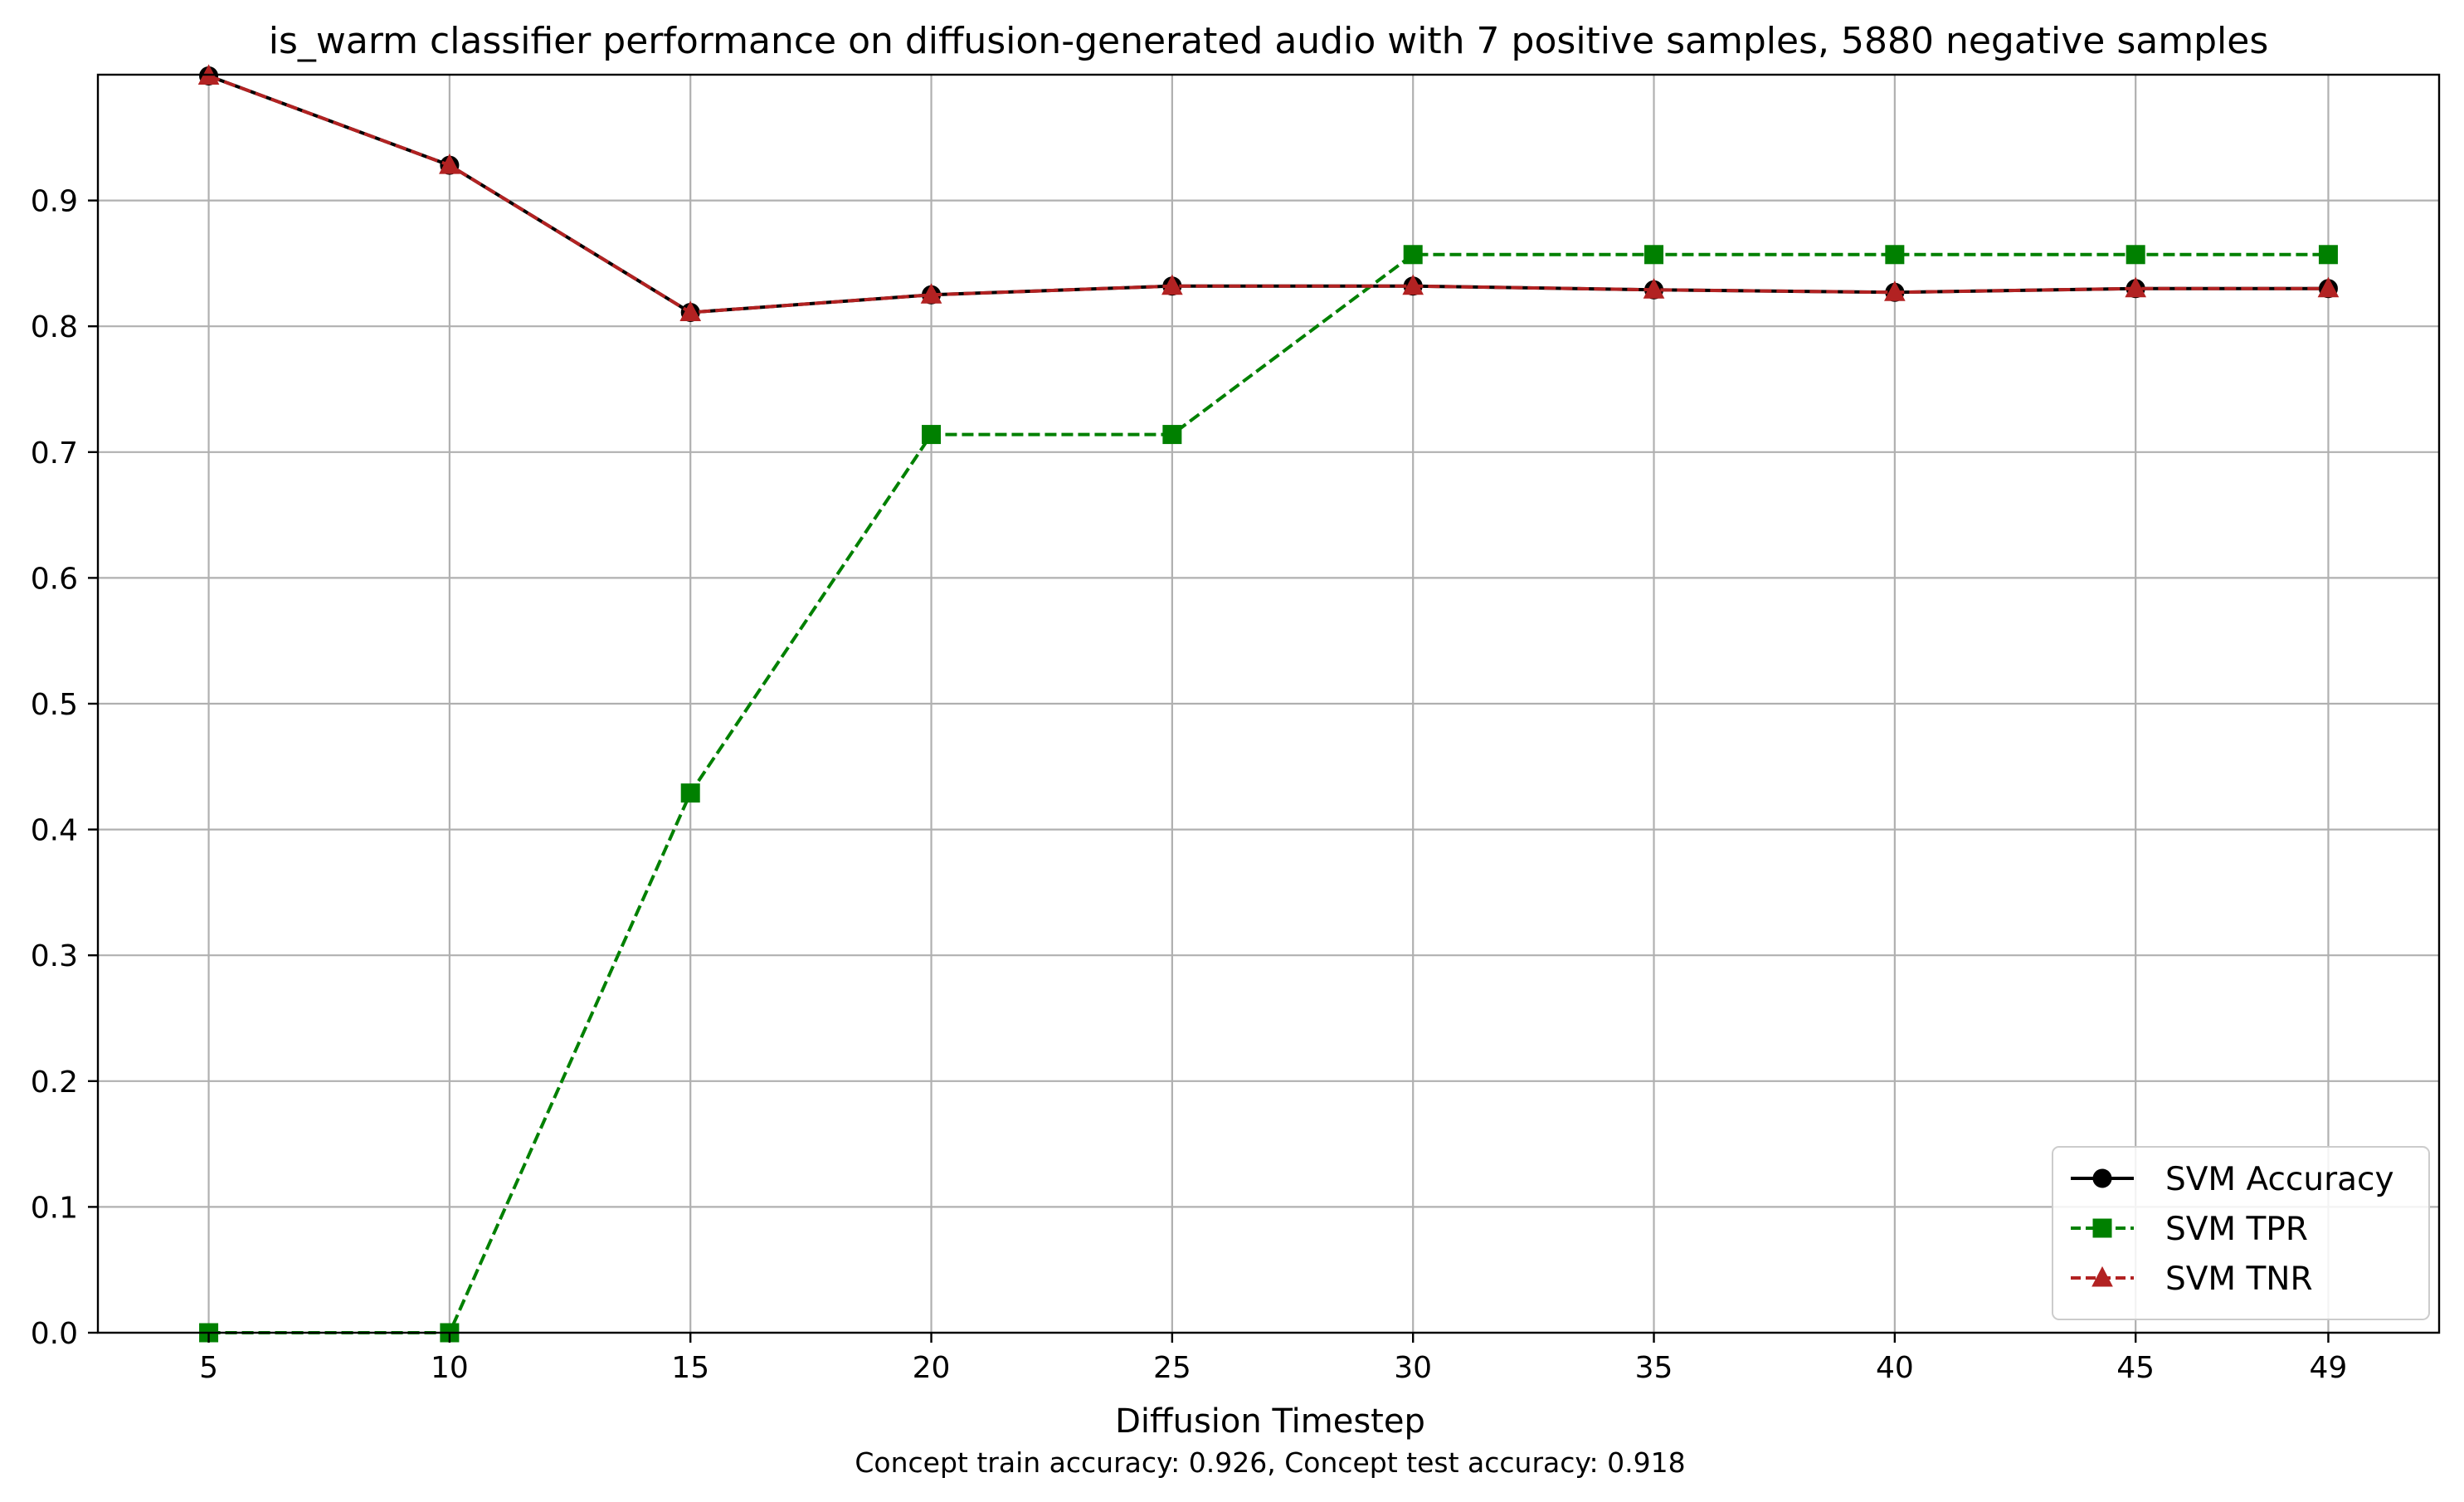 Image resolution: width=2464 pixels, height=1502 pixels. What do you see at coordinates (2239, 1279) in the screenshot?
I see `legend-label-svm-tnr: SVM TNR` at bounding box center [2239, 1279].